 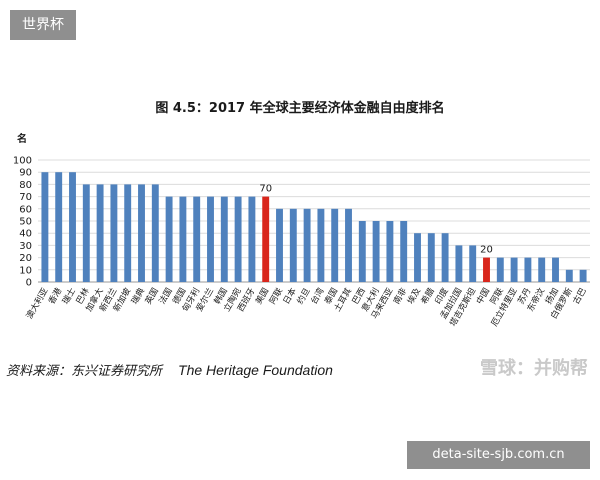 What do you see at coordinates (25, 258) in the screenshot?
I see `y-tick-label: 20` at bounding box center [25, 258].